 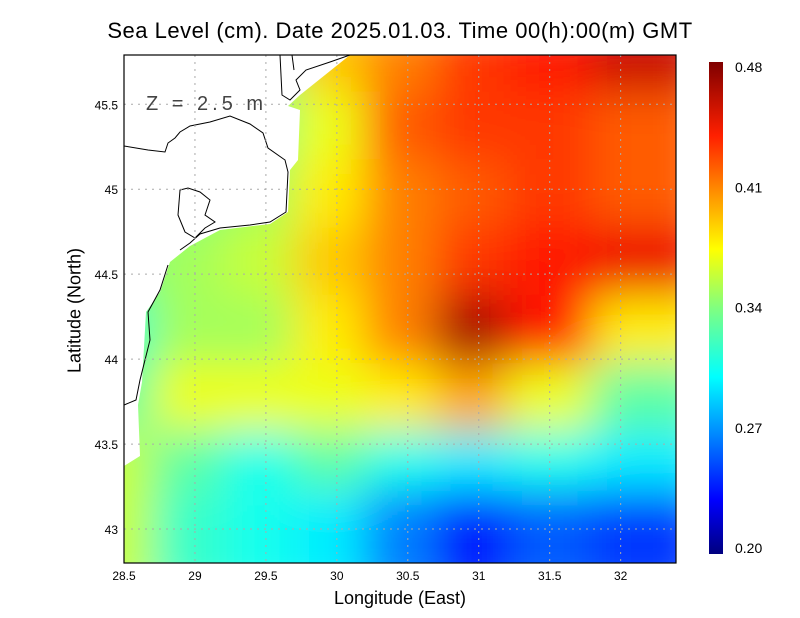 What do you see at coordinates (748, 187) in the screenshot?
I see `colorbar-tick-label: 0.41` at bounding box center [748, 187].